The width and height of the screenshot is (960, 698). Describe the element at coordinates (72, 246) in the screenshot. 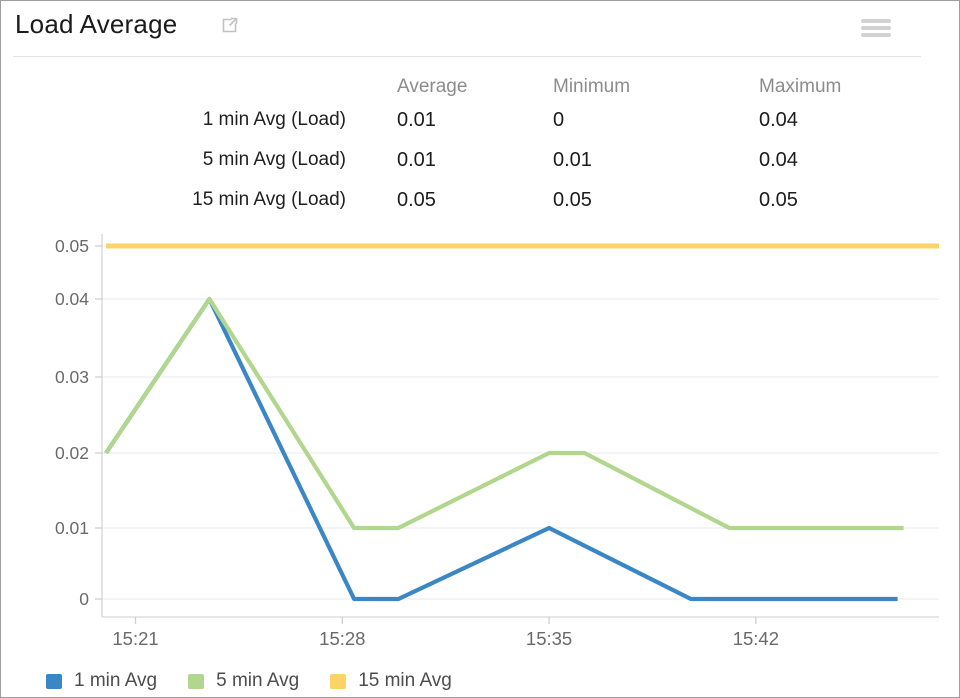

I see `svg-text: 0.05` at that location.